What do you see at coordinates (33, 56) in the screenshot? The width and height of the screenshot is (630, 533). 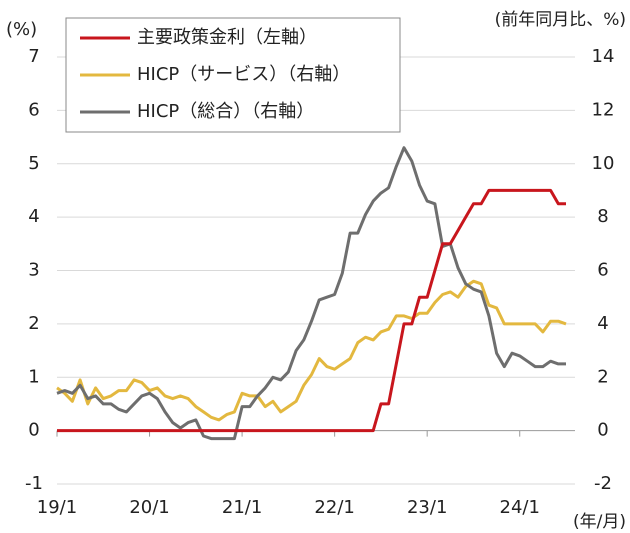 I see `y-tick-label: 7` at bounding box center [33, 56].